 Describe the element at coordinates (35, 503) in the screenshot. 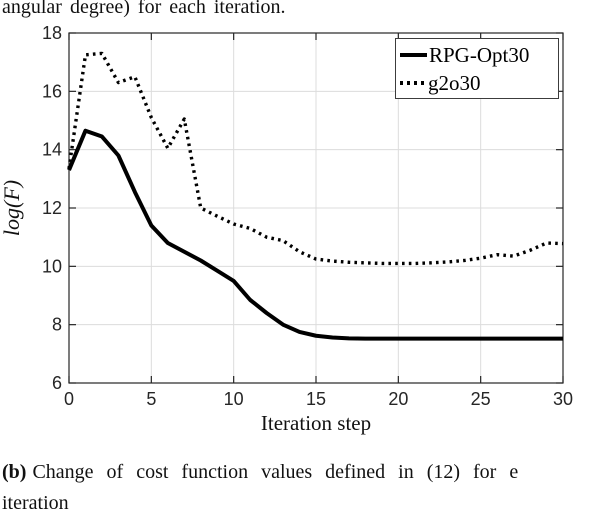

I see `caption-line2: iteration` at that location.